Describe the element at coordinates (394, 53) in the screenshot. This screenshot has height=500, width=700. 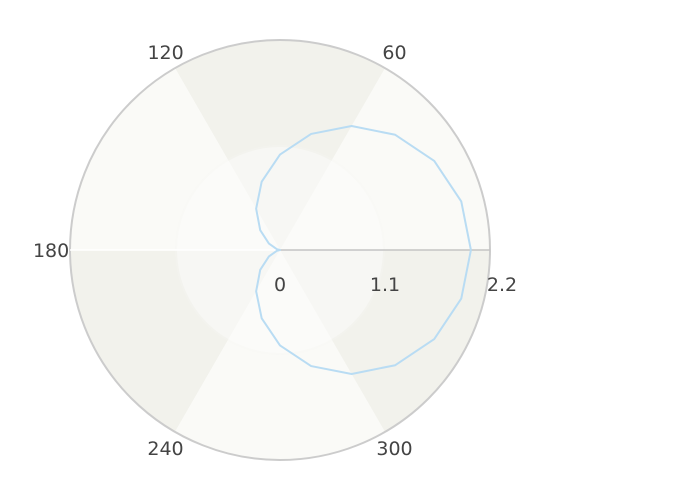
I see `angular-tick-label: 60` at that location.